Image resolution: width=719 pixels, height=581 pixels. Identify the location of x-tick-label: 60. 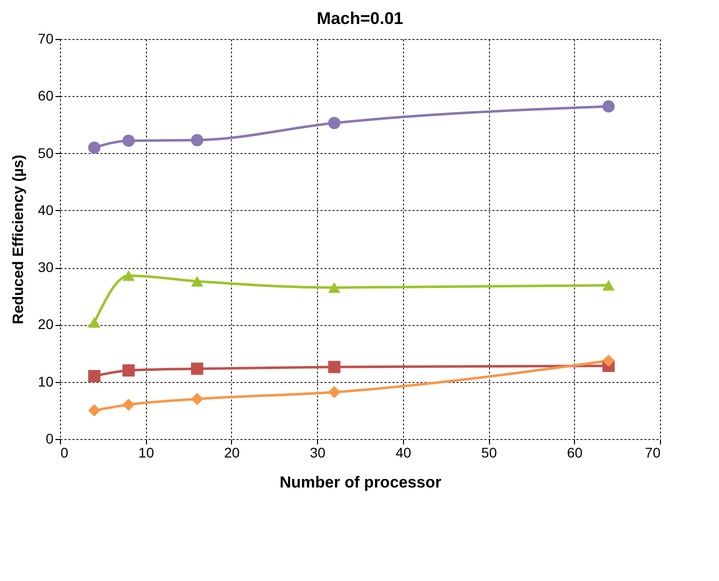
(574, 452).